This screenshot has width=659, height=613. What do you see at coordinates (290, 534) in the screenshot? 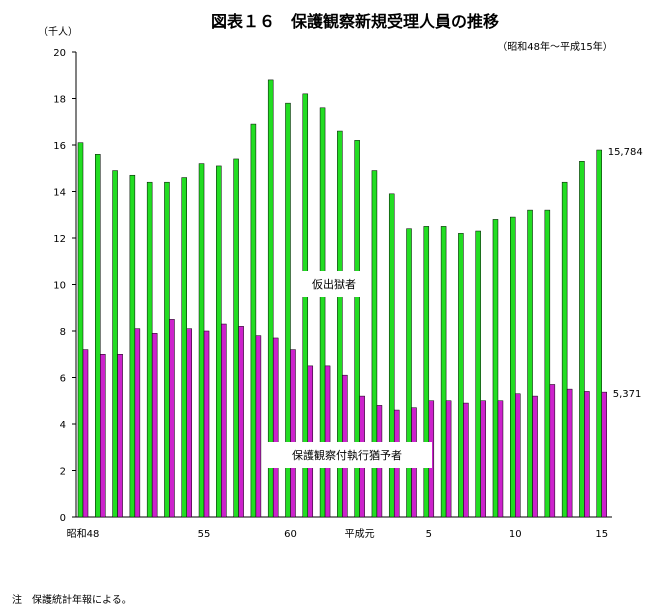
I see `x-tick-label: 60` at bounding box center [290, 534].